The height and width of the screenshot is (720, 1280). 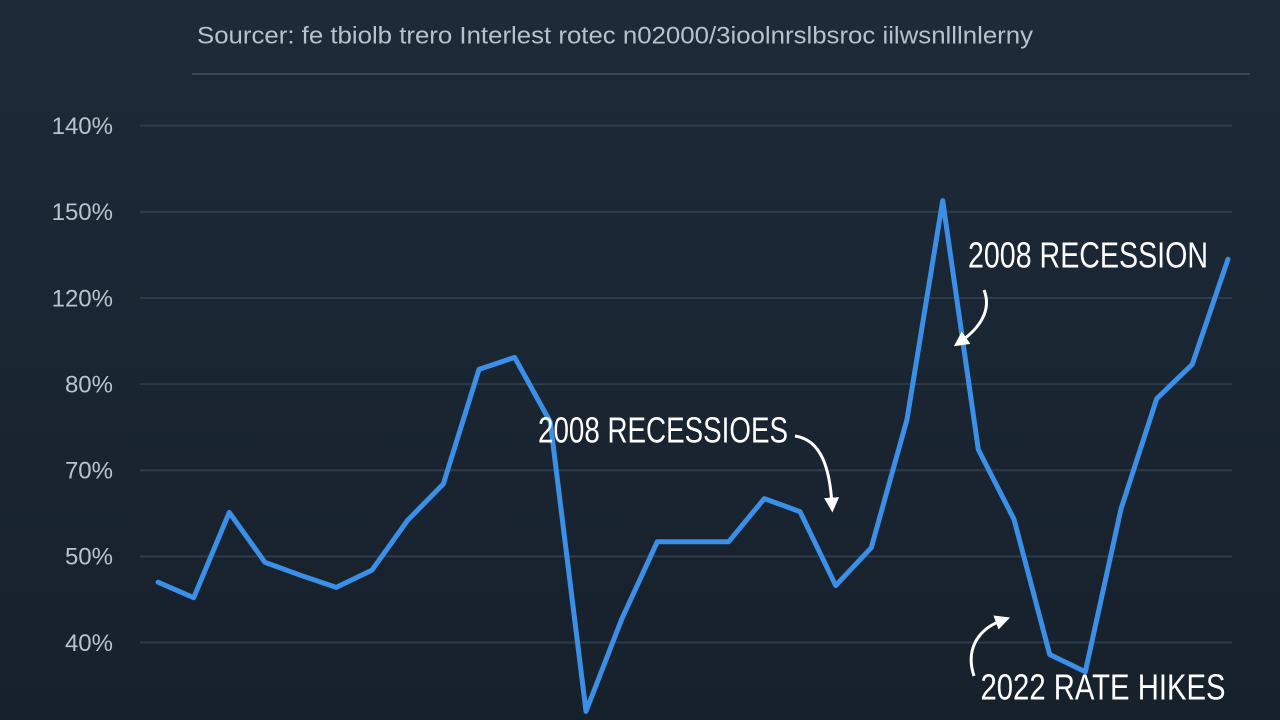 What do you see at coordinates (663, 430) in the screenshot?
I see `annotation: 2008 RECESSIOES` at bounding box center [663, 430].